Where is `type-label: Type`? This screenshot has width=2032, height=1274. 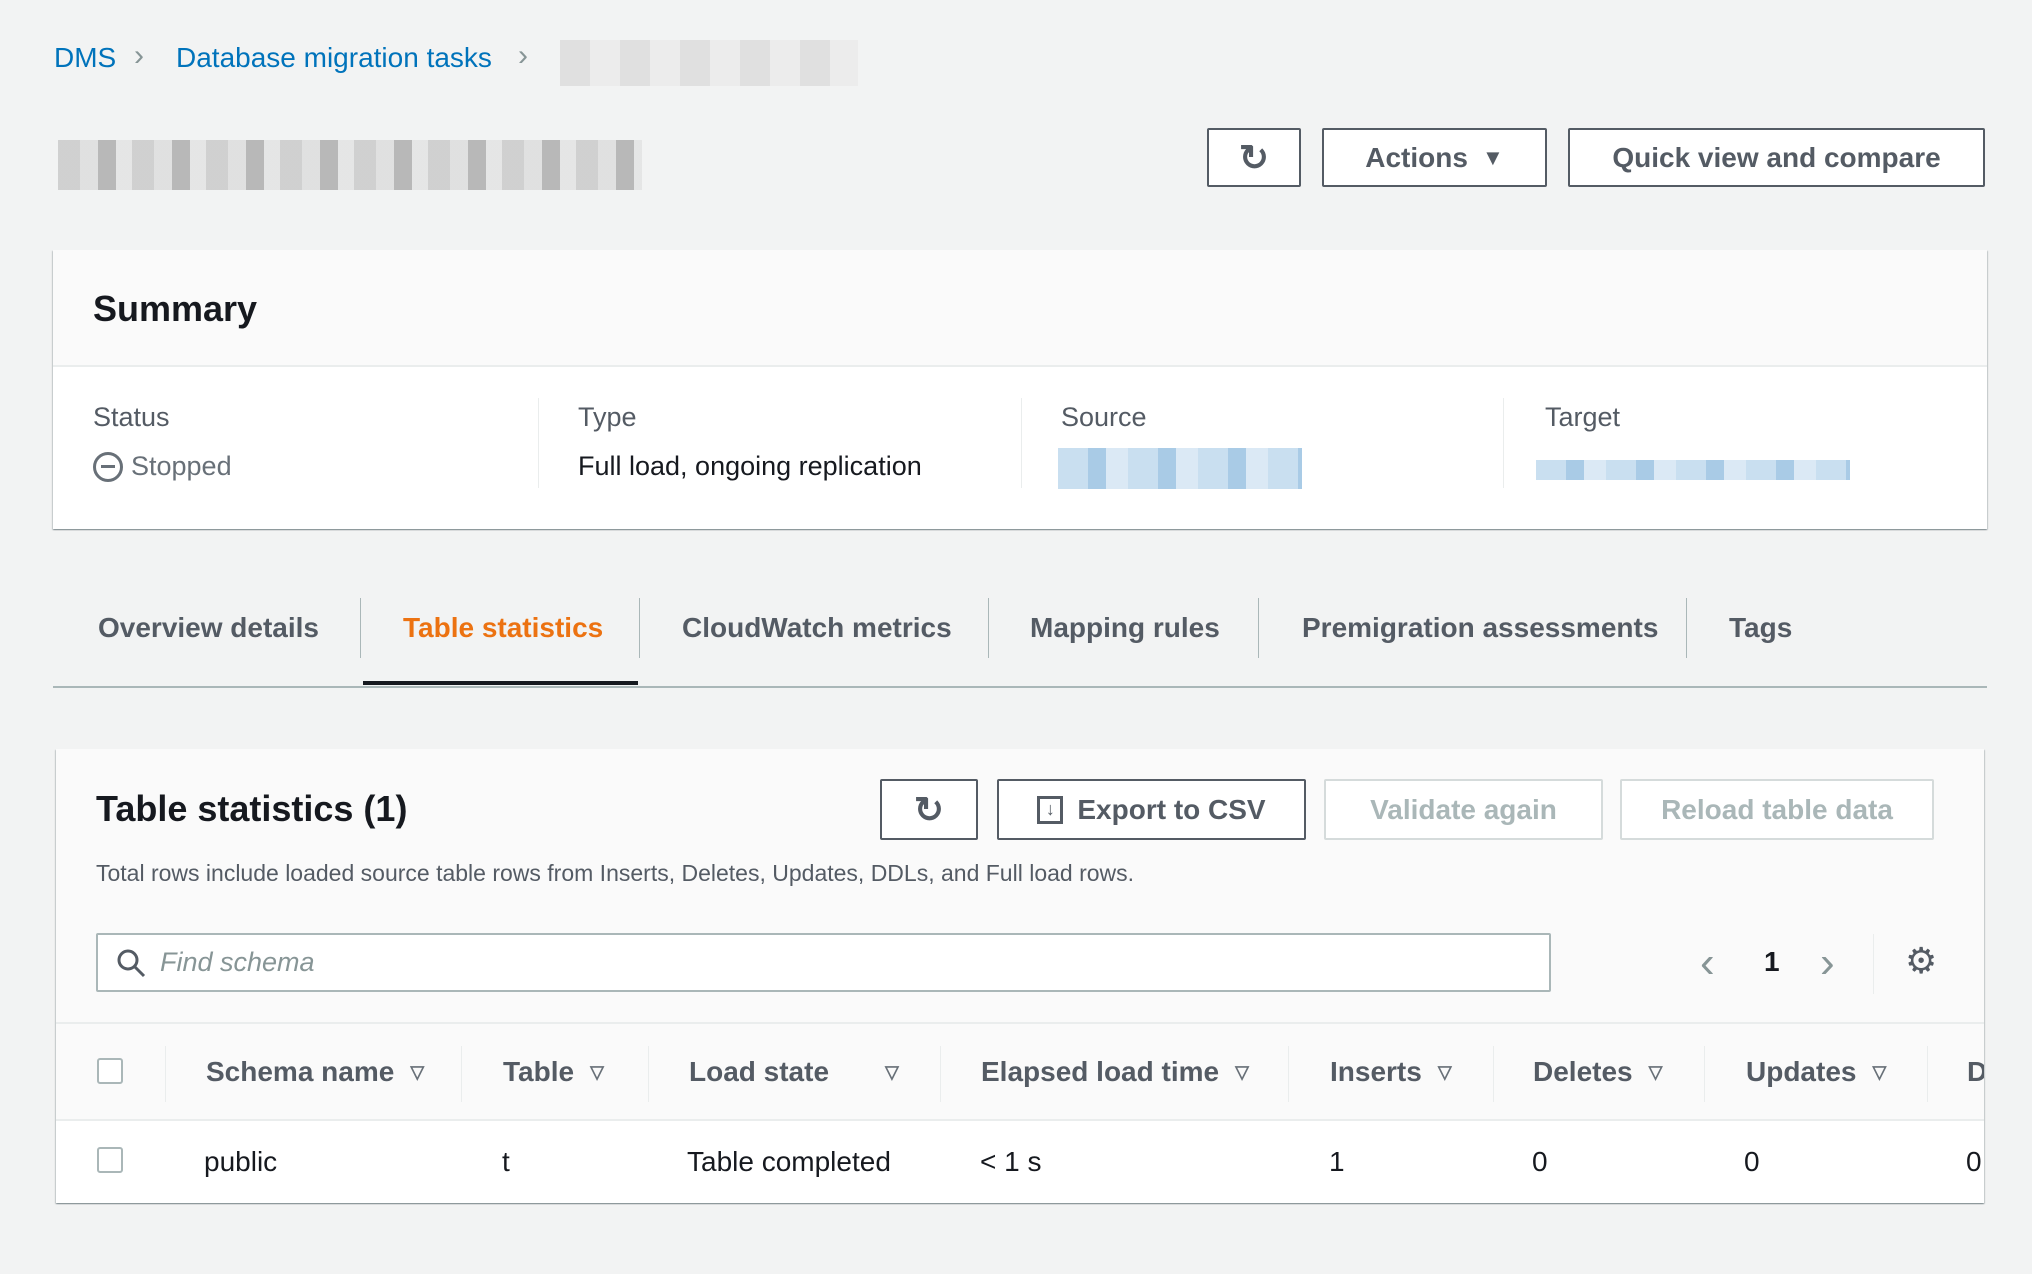
type-label: Type is located at coordinates (607, 417).